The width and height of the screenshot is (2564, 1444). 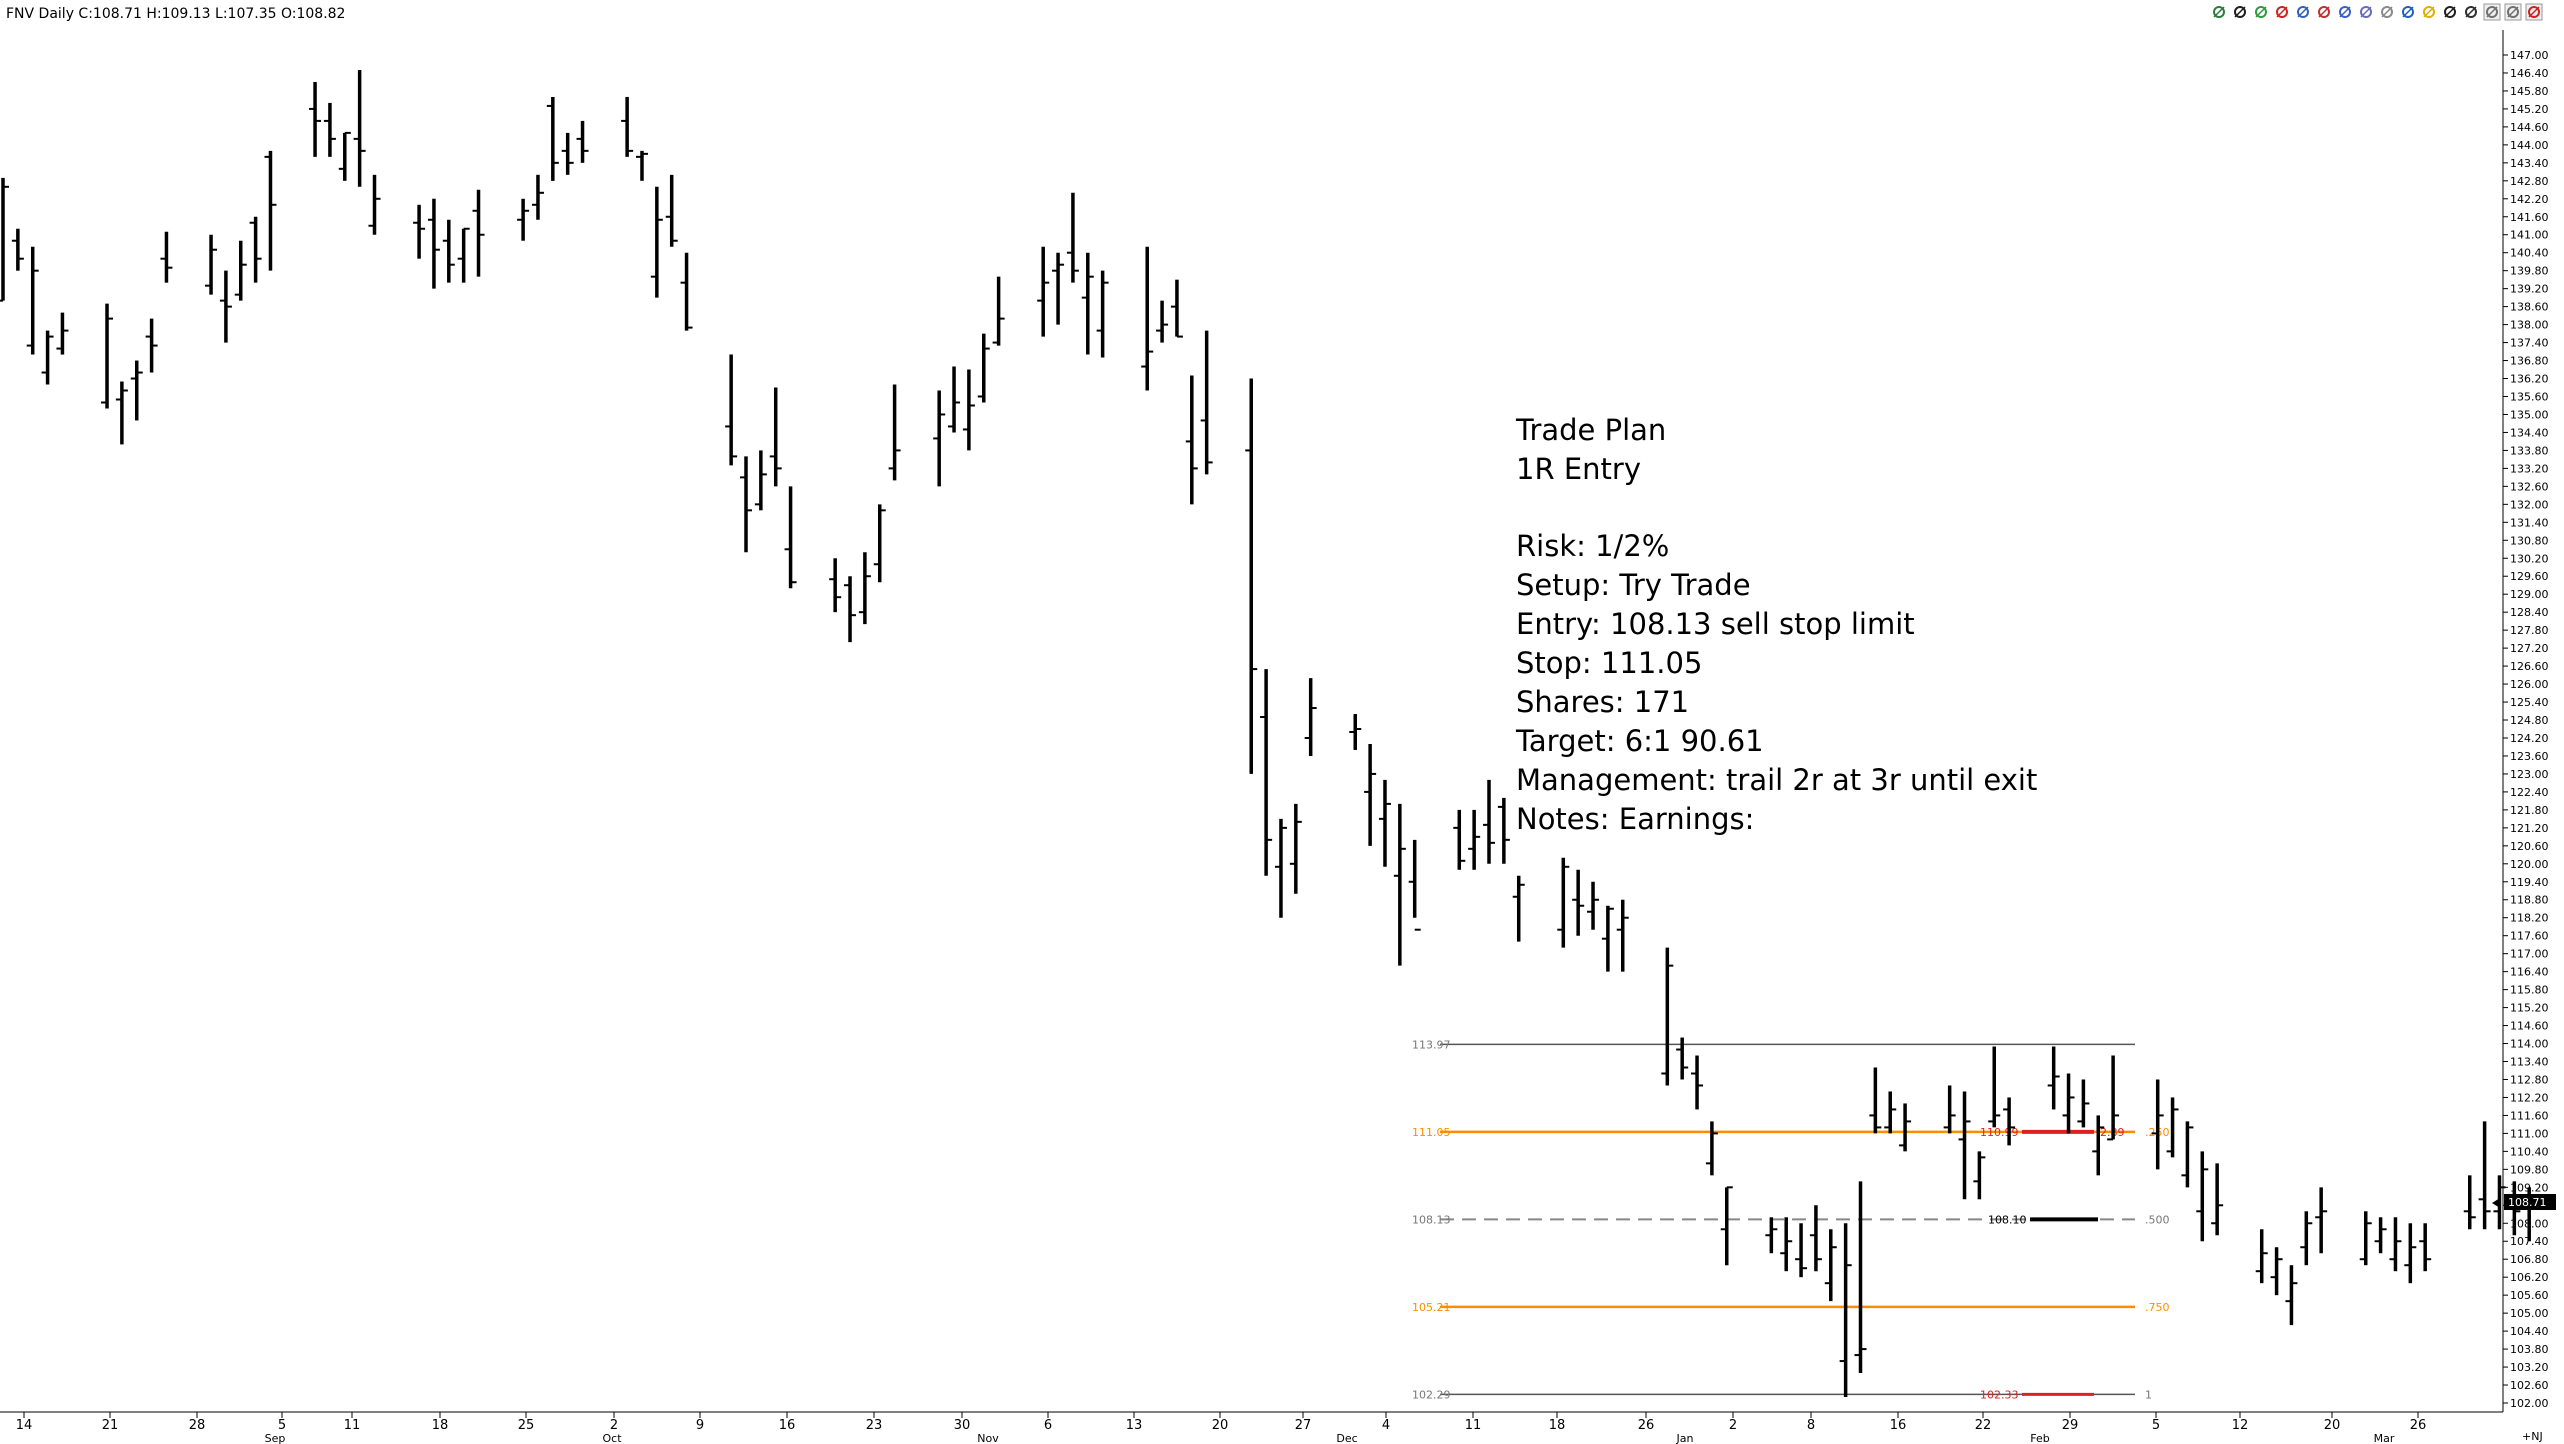 I want to click on curve-icon-stroke, so click(x=2303, y=12).